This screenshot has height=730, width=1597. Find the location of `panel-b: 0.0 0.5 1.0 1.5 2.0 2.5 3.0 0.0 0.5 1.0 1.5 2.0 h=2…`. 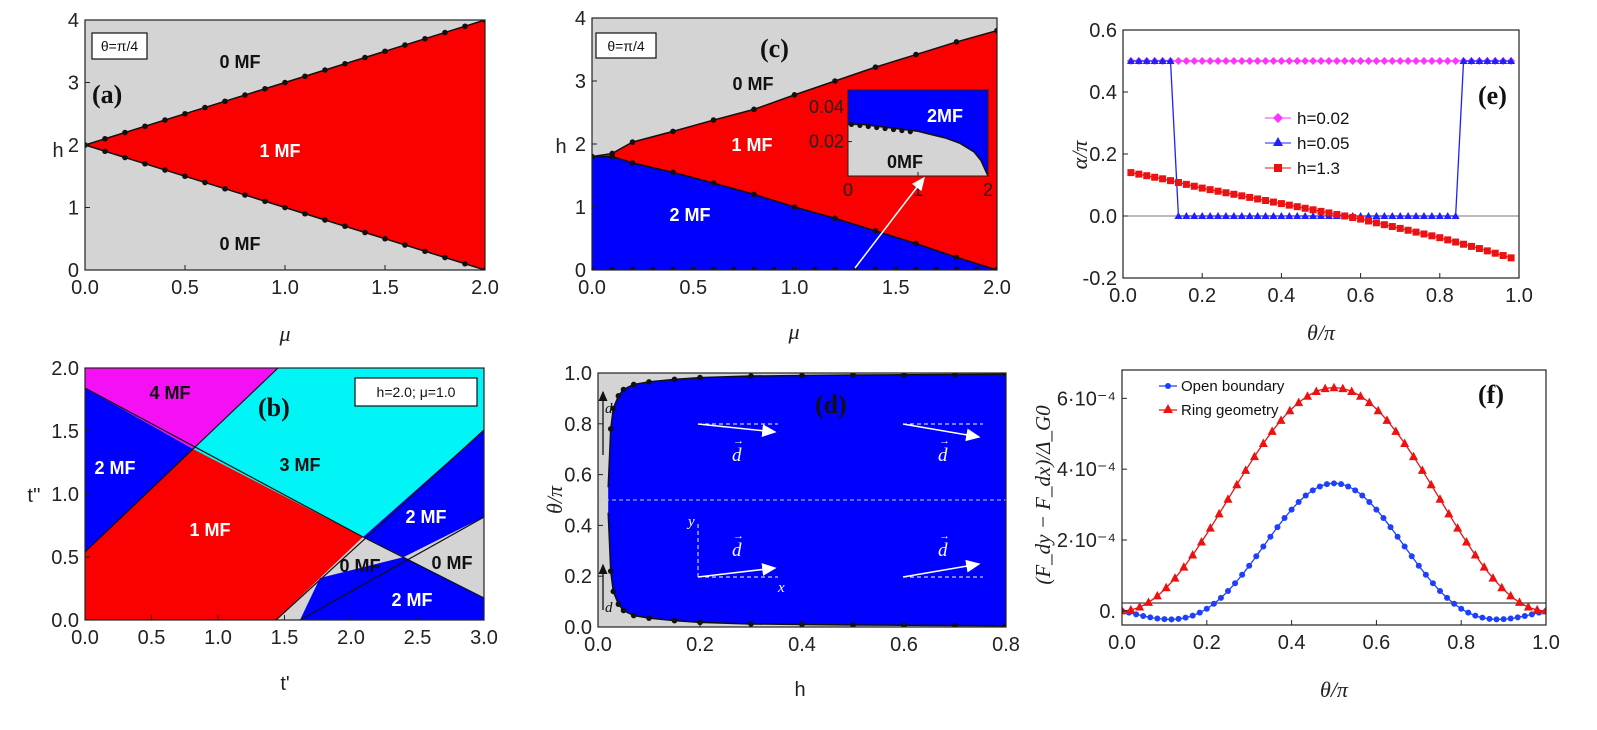

panel-b: 0.0 0.5 1.0 1.5 2.0 2.5 3.0 0.0 0.5 1.0 1.5 2.0 h=2… is located at coordinates (262, 526).